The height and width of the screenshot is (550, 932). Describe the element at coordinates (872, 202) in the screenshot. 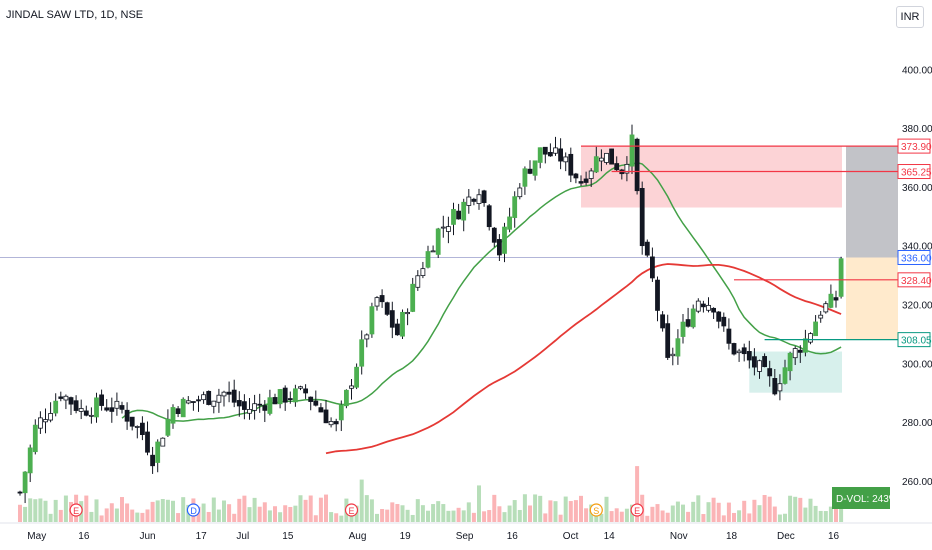

I see `risk-zone` at that location.